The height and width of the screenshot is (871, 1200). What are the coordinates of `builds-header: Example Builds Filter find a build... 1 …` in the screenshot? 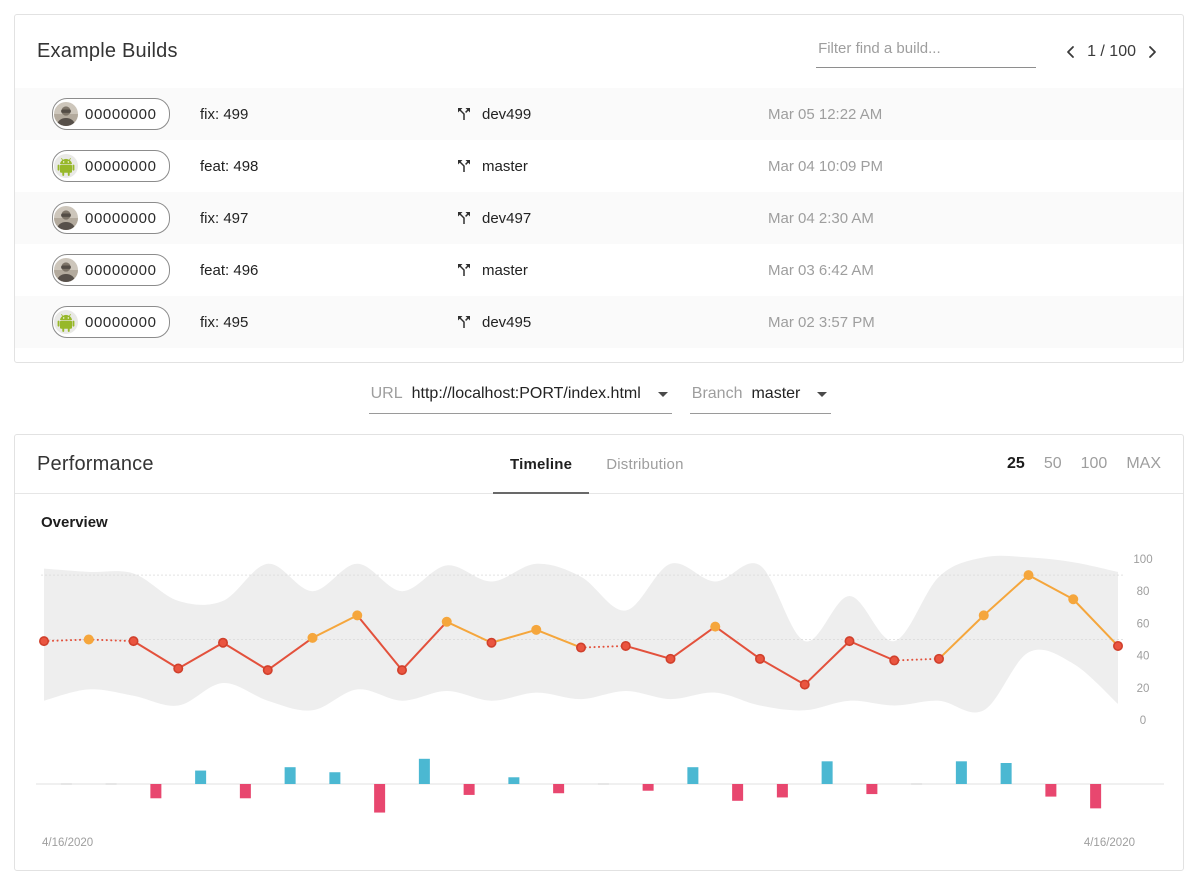 It's located at (599, 51).